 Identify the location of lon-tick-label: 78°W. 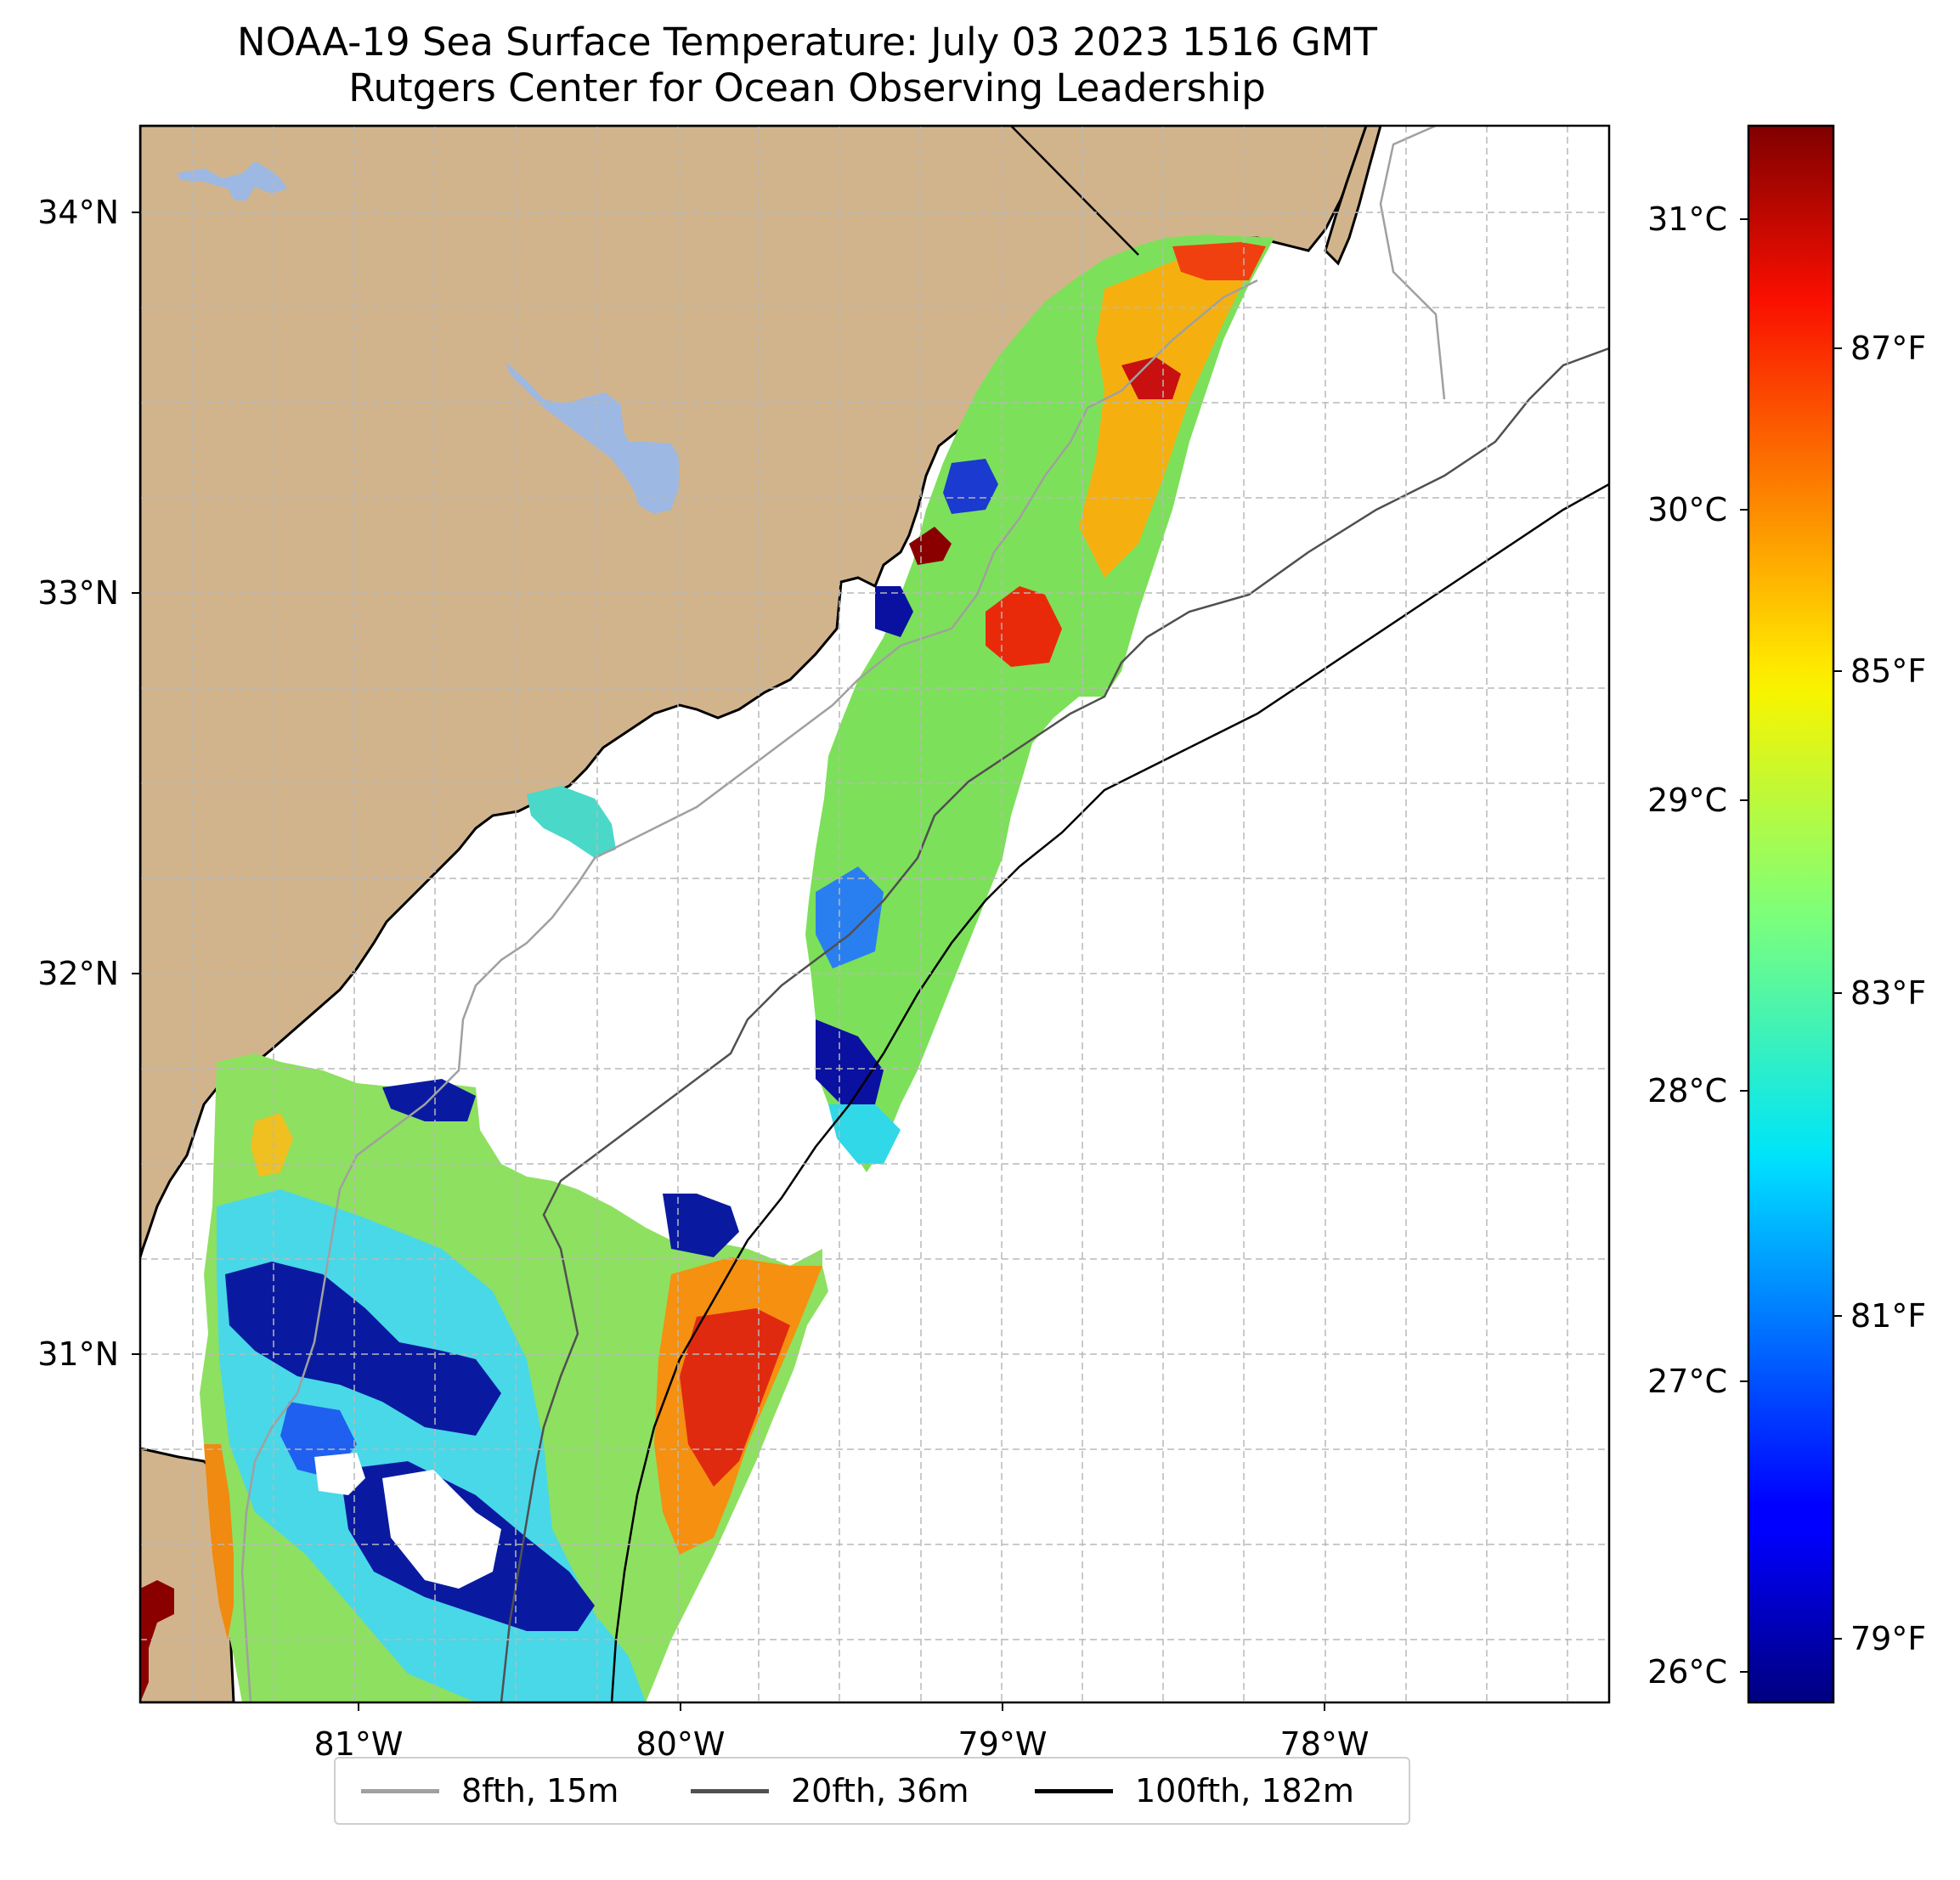
(1325, 1744).